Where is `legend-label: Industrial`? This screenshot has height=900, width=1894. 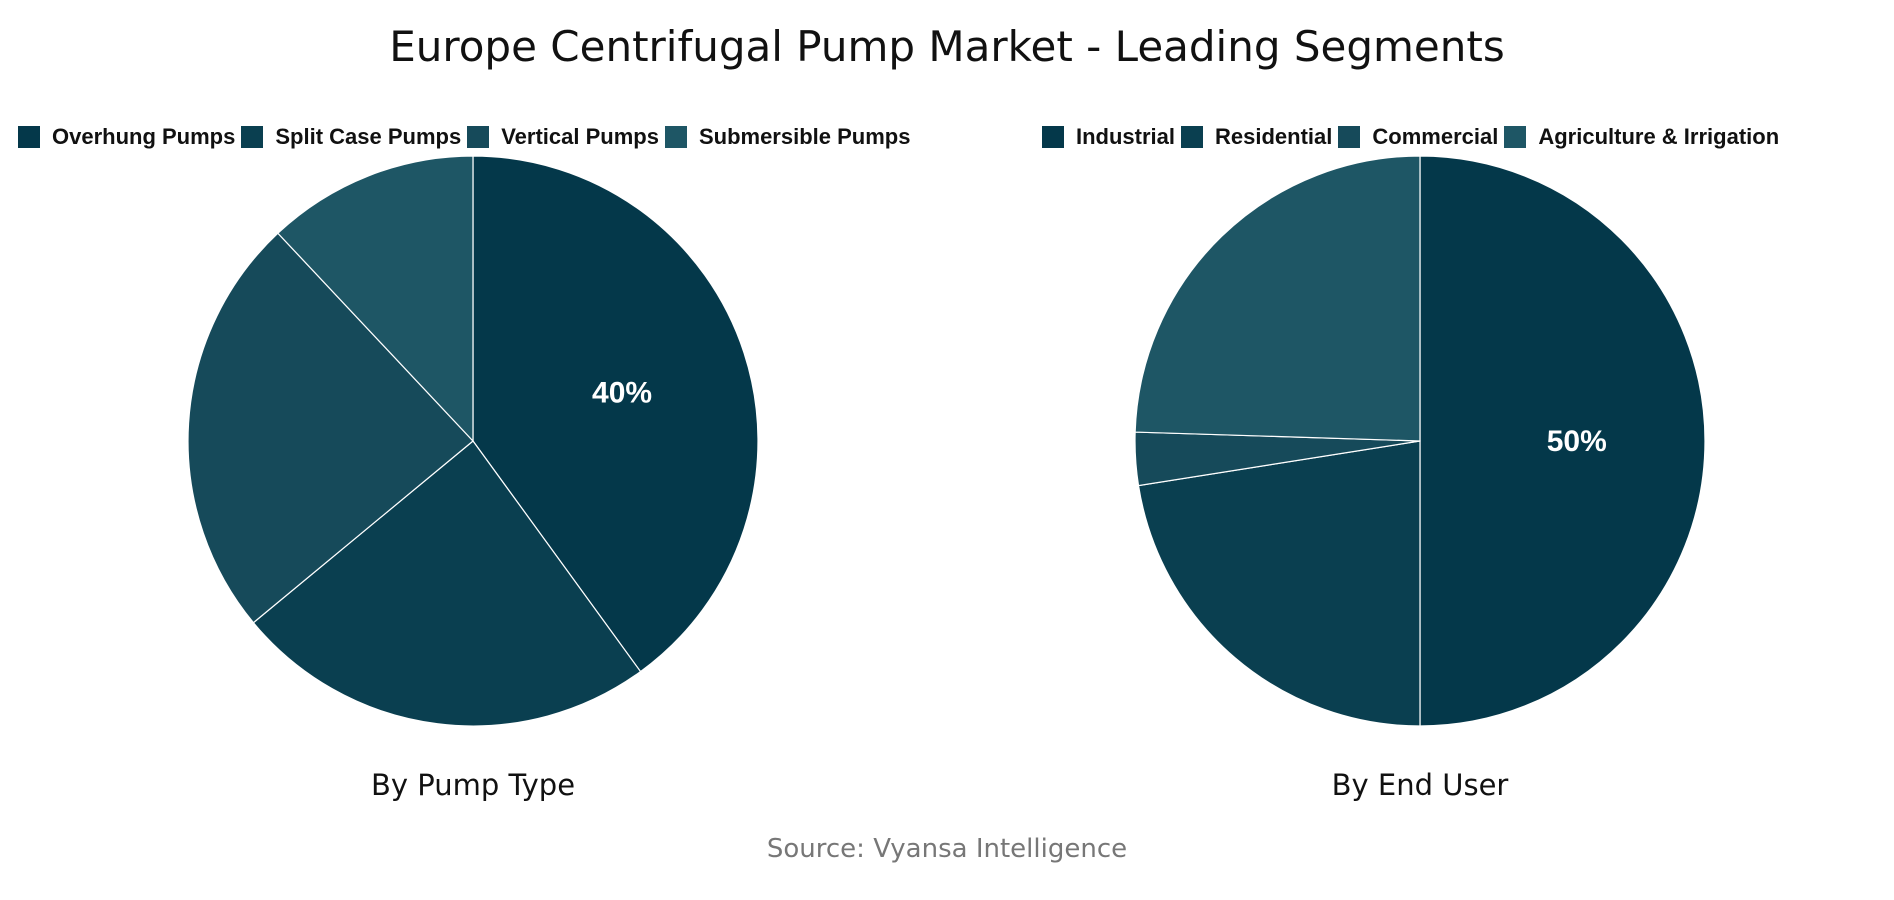 legend-label: Industrial is located at coordinates (1126, 136).